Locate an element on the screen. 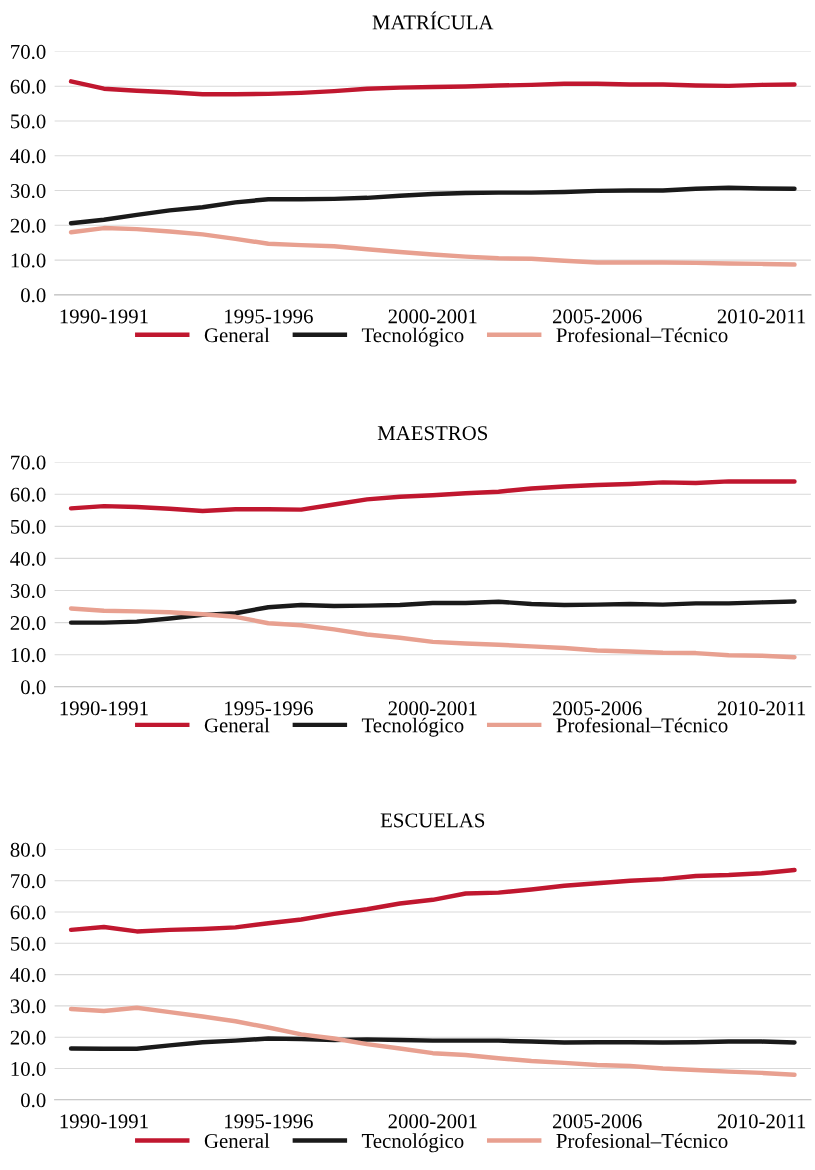  y-tick-label: 80.0 is located at coordinates (28, 849).